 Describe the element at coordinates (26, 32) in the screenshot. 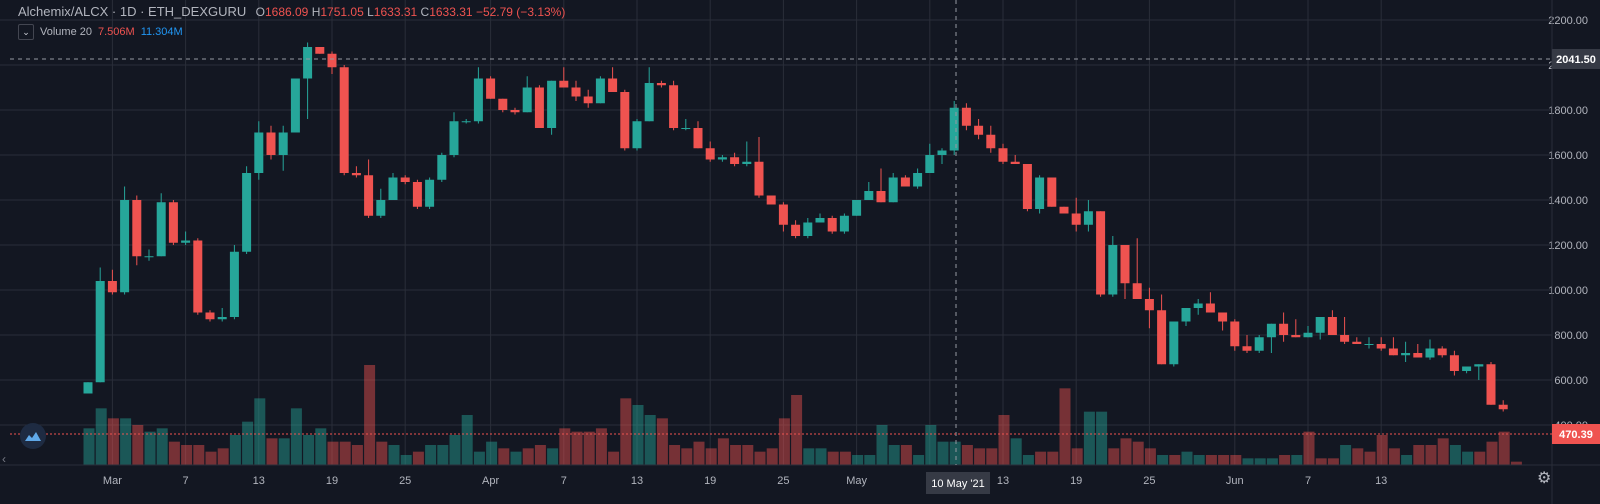

I see `chevron-down-icon: ⌄` at that location.